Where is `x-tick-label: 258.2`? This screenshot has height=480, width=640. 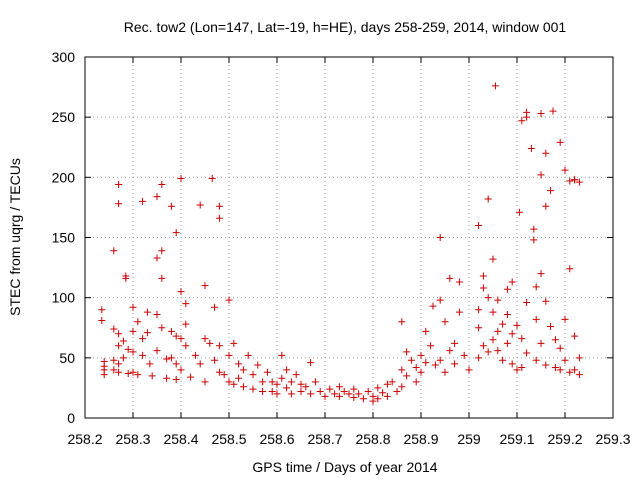
x-tick-label: 258.2 is located at coordinates (84, 439).